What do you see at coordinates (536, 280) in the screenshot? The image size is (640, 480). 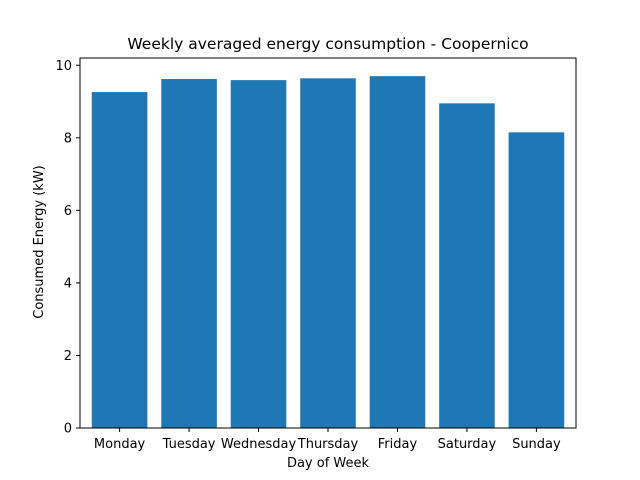 I see `bar-sunday` at bounding box center [536, 280].